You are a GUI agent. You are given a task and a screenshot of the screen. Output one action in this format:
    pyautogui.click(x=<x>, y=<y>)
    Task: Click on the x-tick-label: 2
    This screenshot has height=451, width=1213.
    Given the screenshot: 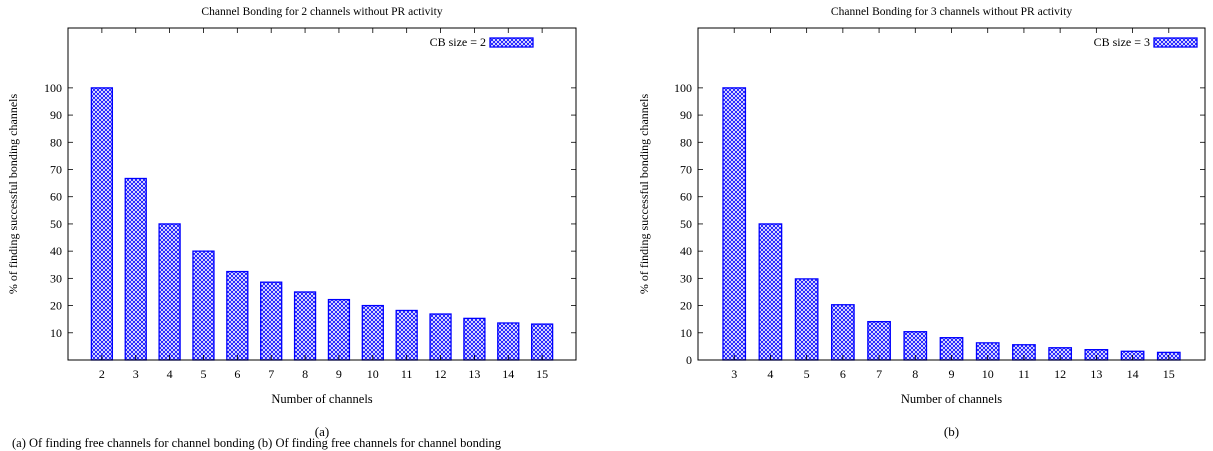 What is the action you would take?
    pyautogui.click(x=102, y=374)
    